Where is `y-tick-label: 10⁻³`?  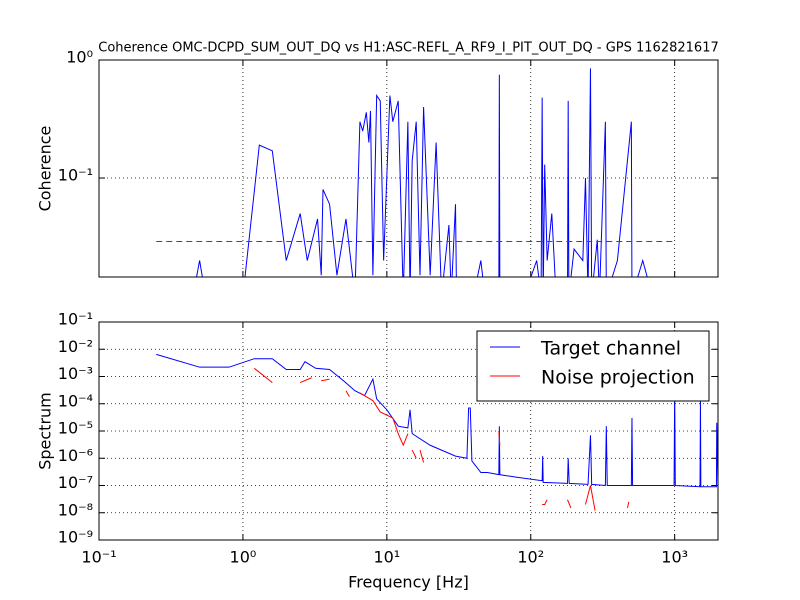 y-tick-label: 10⁻³ is located at coordinates (75, 373).